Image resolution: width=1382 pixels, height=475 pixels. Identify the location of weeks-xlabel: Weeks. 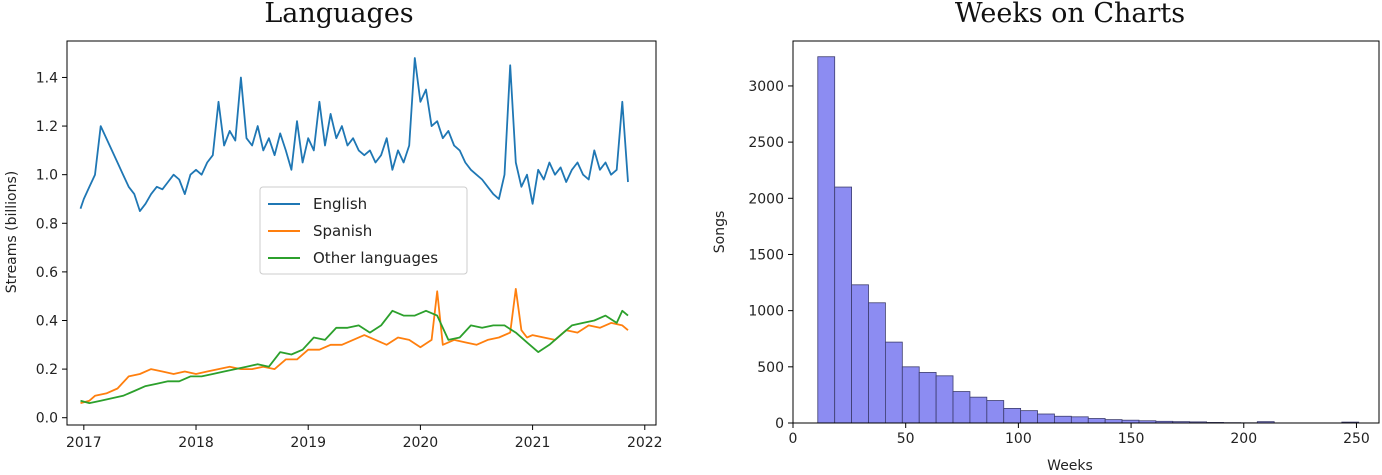
(1070, 466).